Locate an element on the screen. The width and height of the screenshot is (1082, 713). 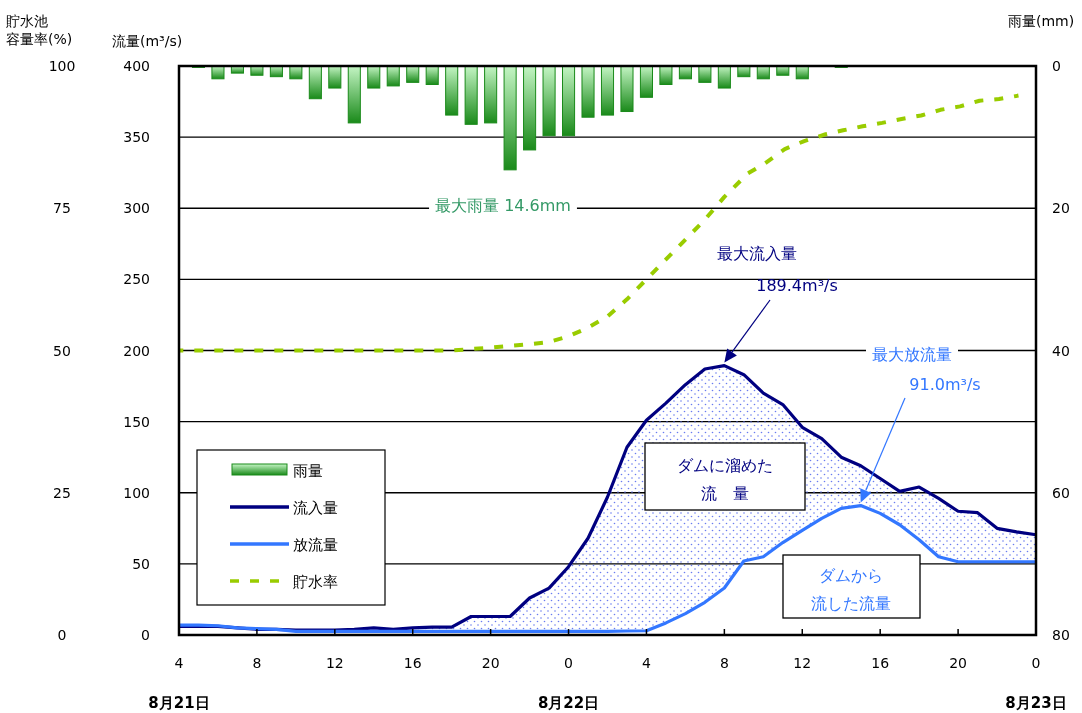
annotation: 8月23日 is located at coordinates (1036, 703).